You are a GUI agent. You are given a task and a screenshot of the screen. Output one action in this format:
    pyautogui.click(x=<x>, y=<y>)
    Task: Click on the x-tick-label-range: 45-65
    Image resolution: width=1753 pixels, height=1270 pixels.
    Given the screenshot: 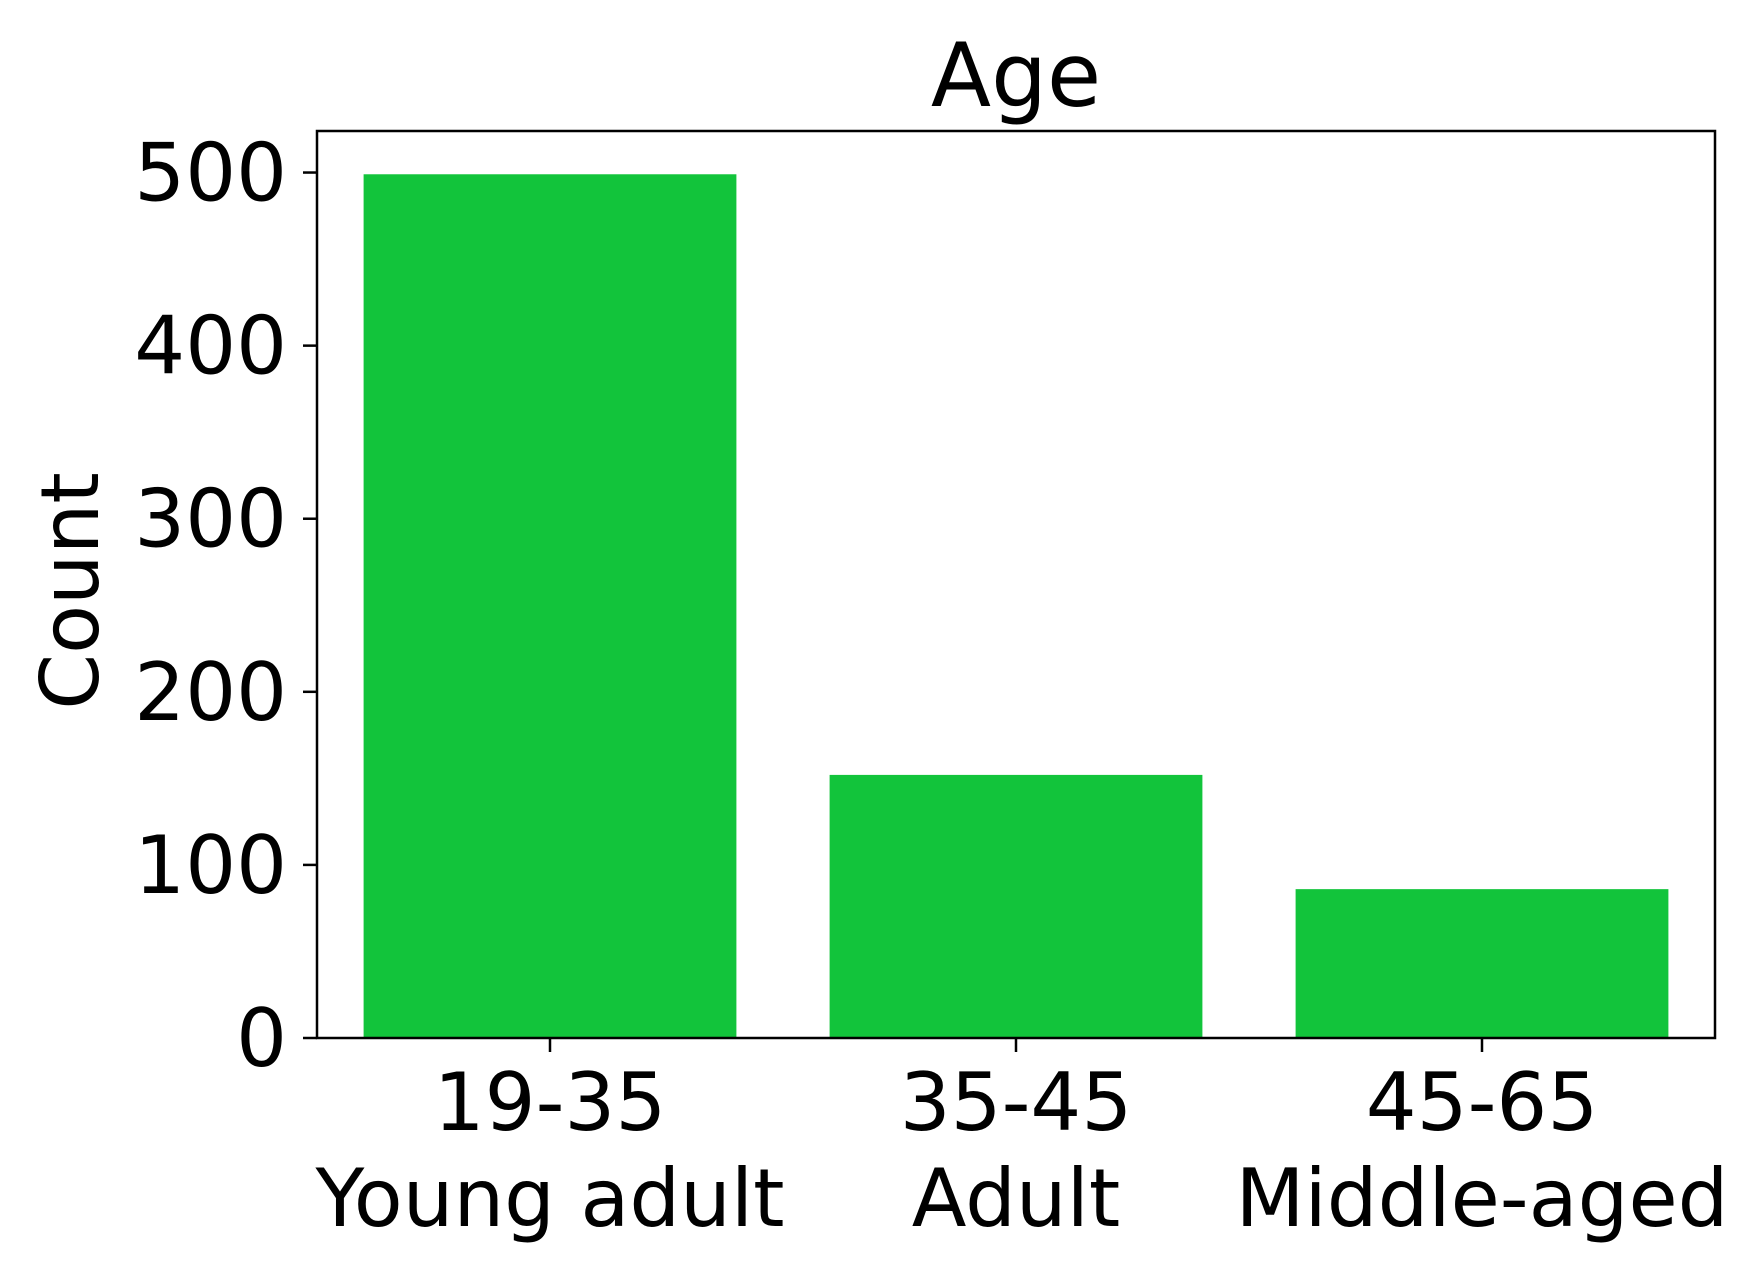 What is the action you would take?
    pyautogui.click(x=1482, y=1102)
    